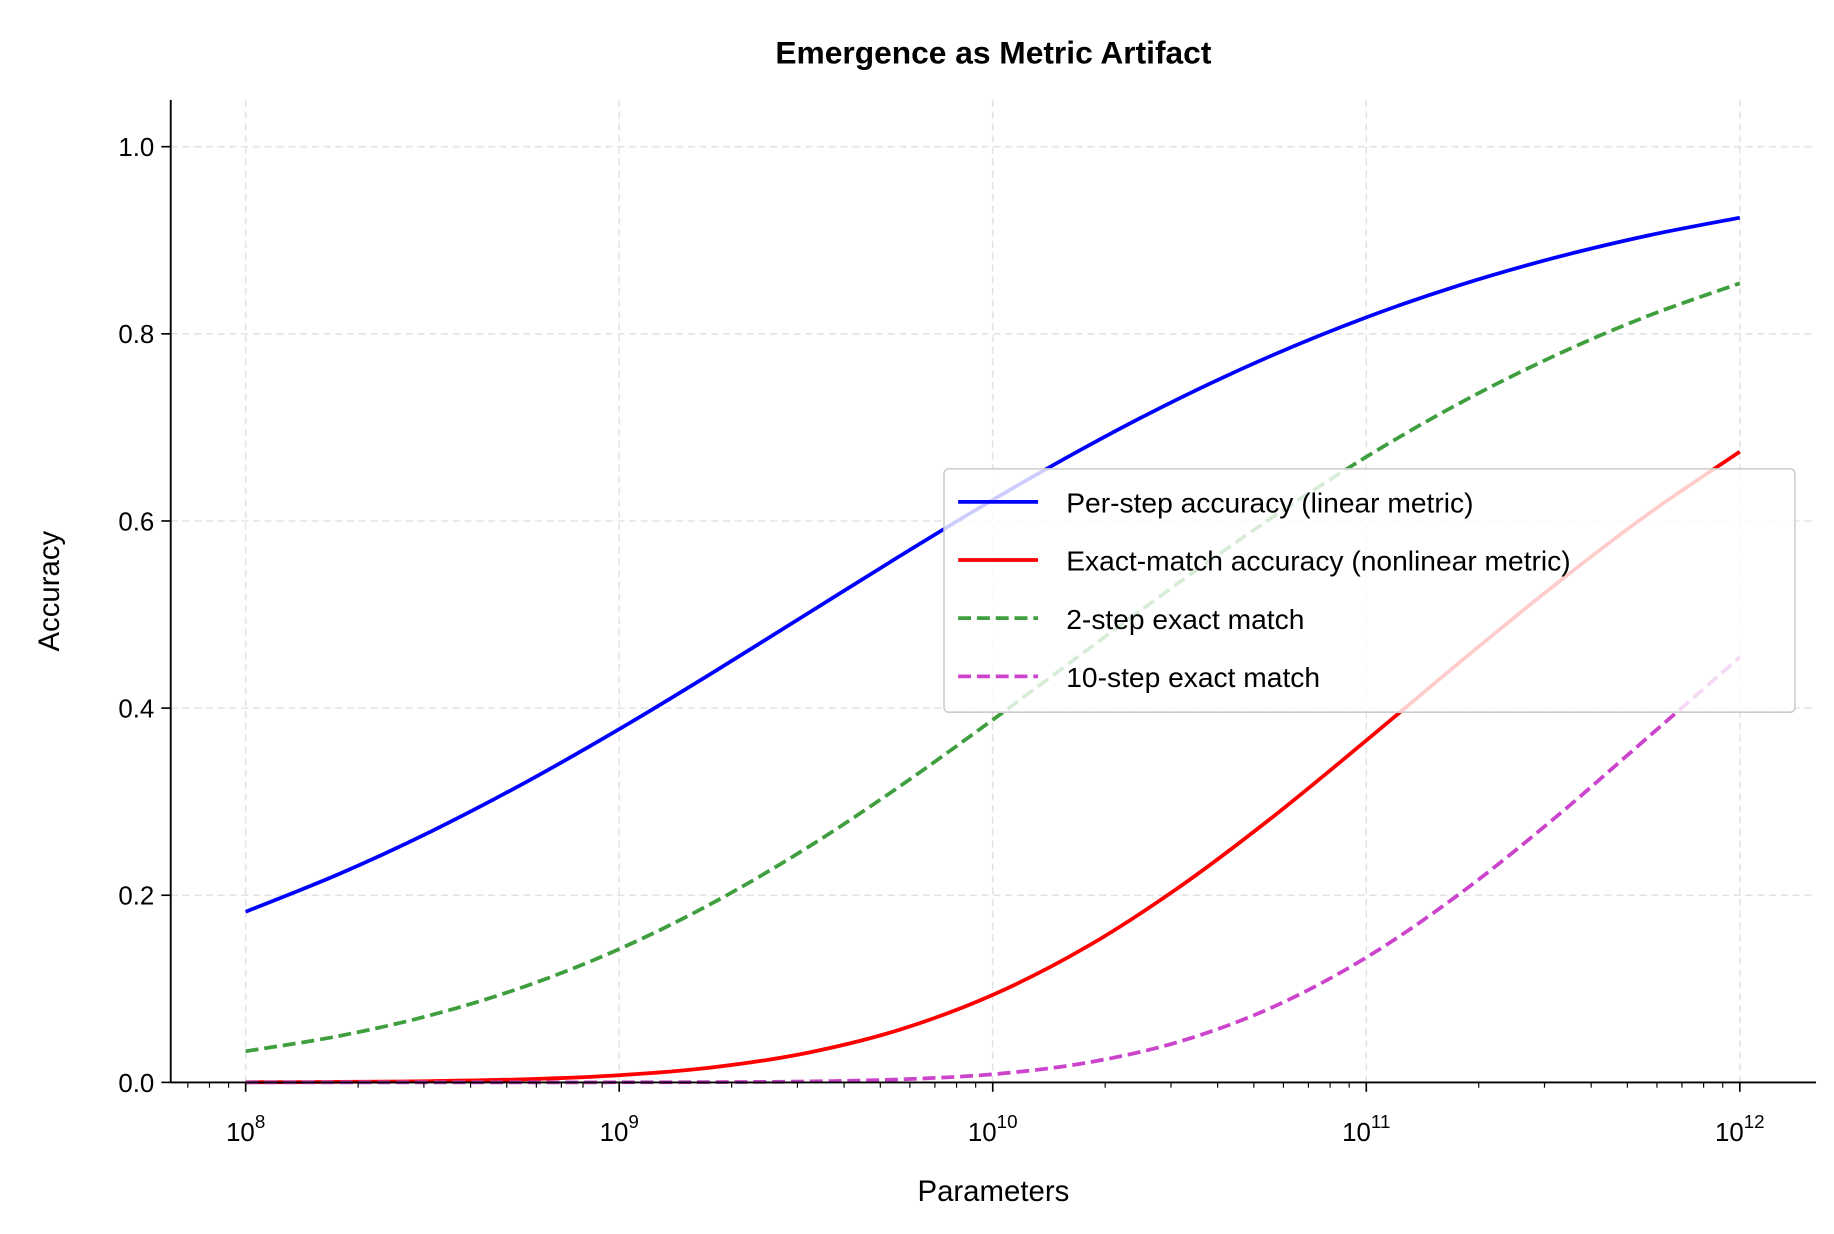 The width and height of the screenshot is (1834, 1234). I want to click on legend-label: Per-step accuracy (linear metric), so click(1269, 502).